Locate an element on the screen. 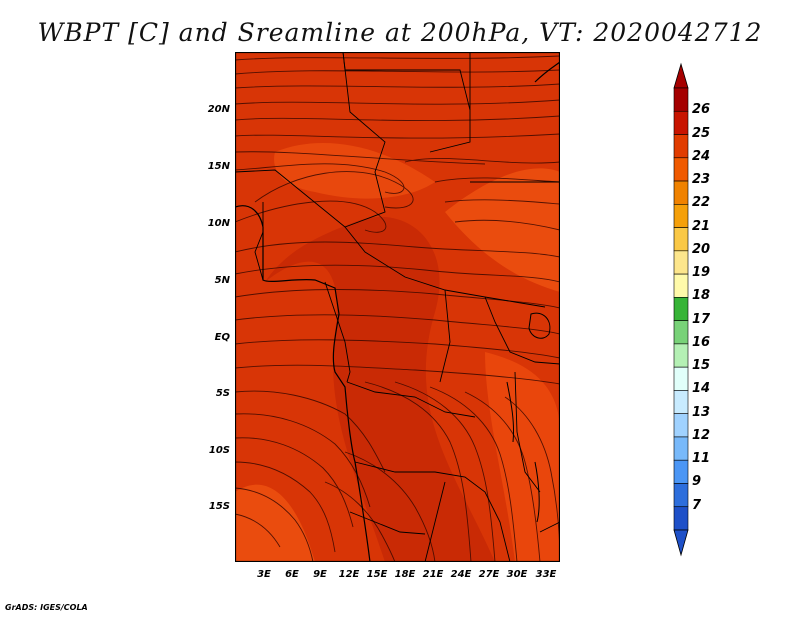 This screenshot has width=800, height=618. colorbar-level-label: 19 is located at coordinates (701, 273).